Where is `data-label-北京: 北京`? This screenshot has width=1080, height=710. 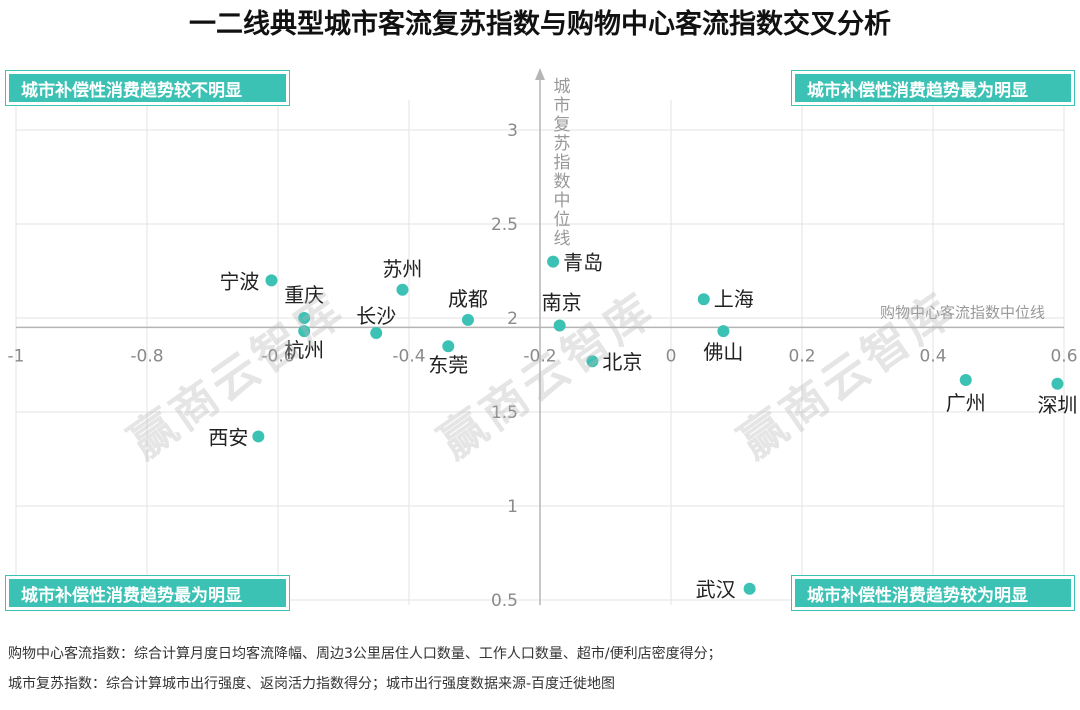
data-label-北京: 北京 is located at coordinates (622, 362).